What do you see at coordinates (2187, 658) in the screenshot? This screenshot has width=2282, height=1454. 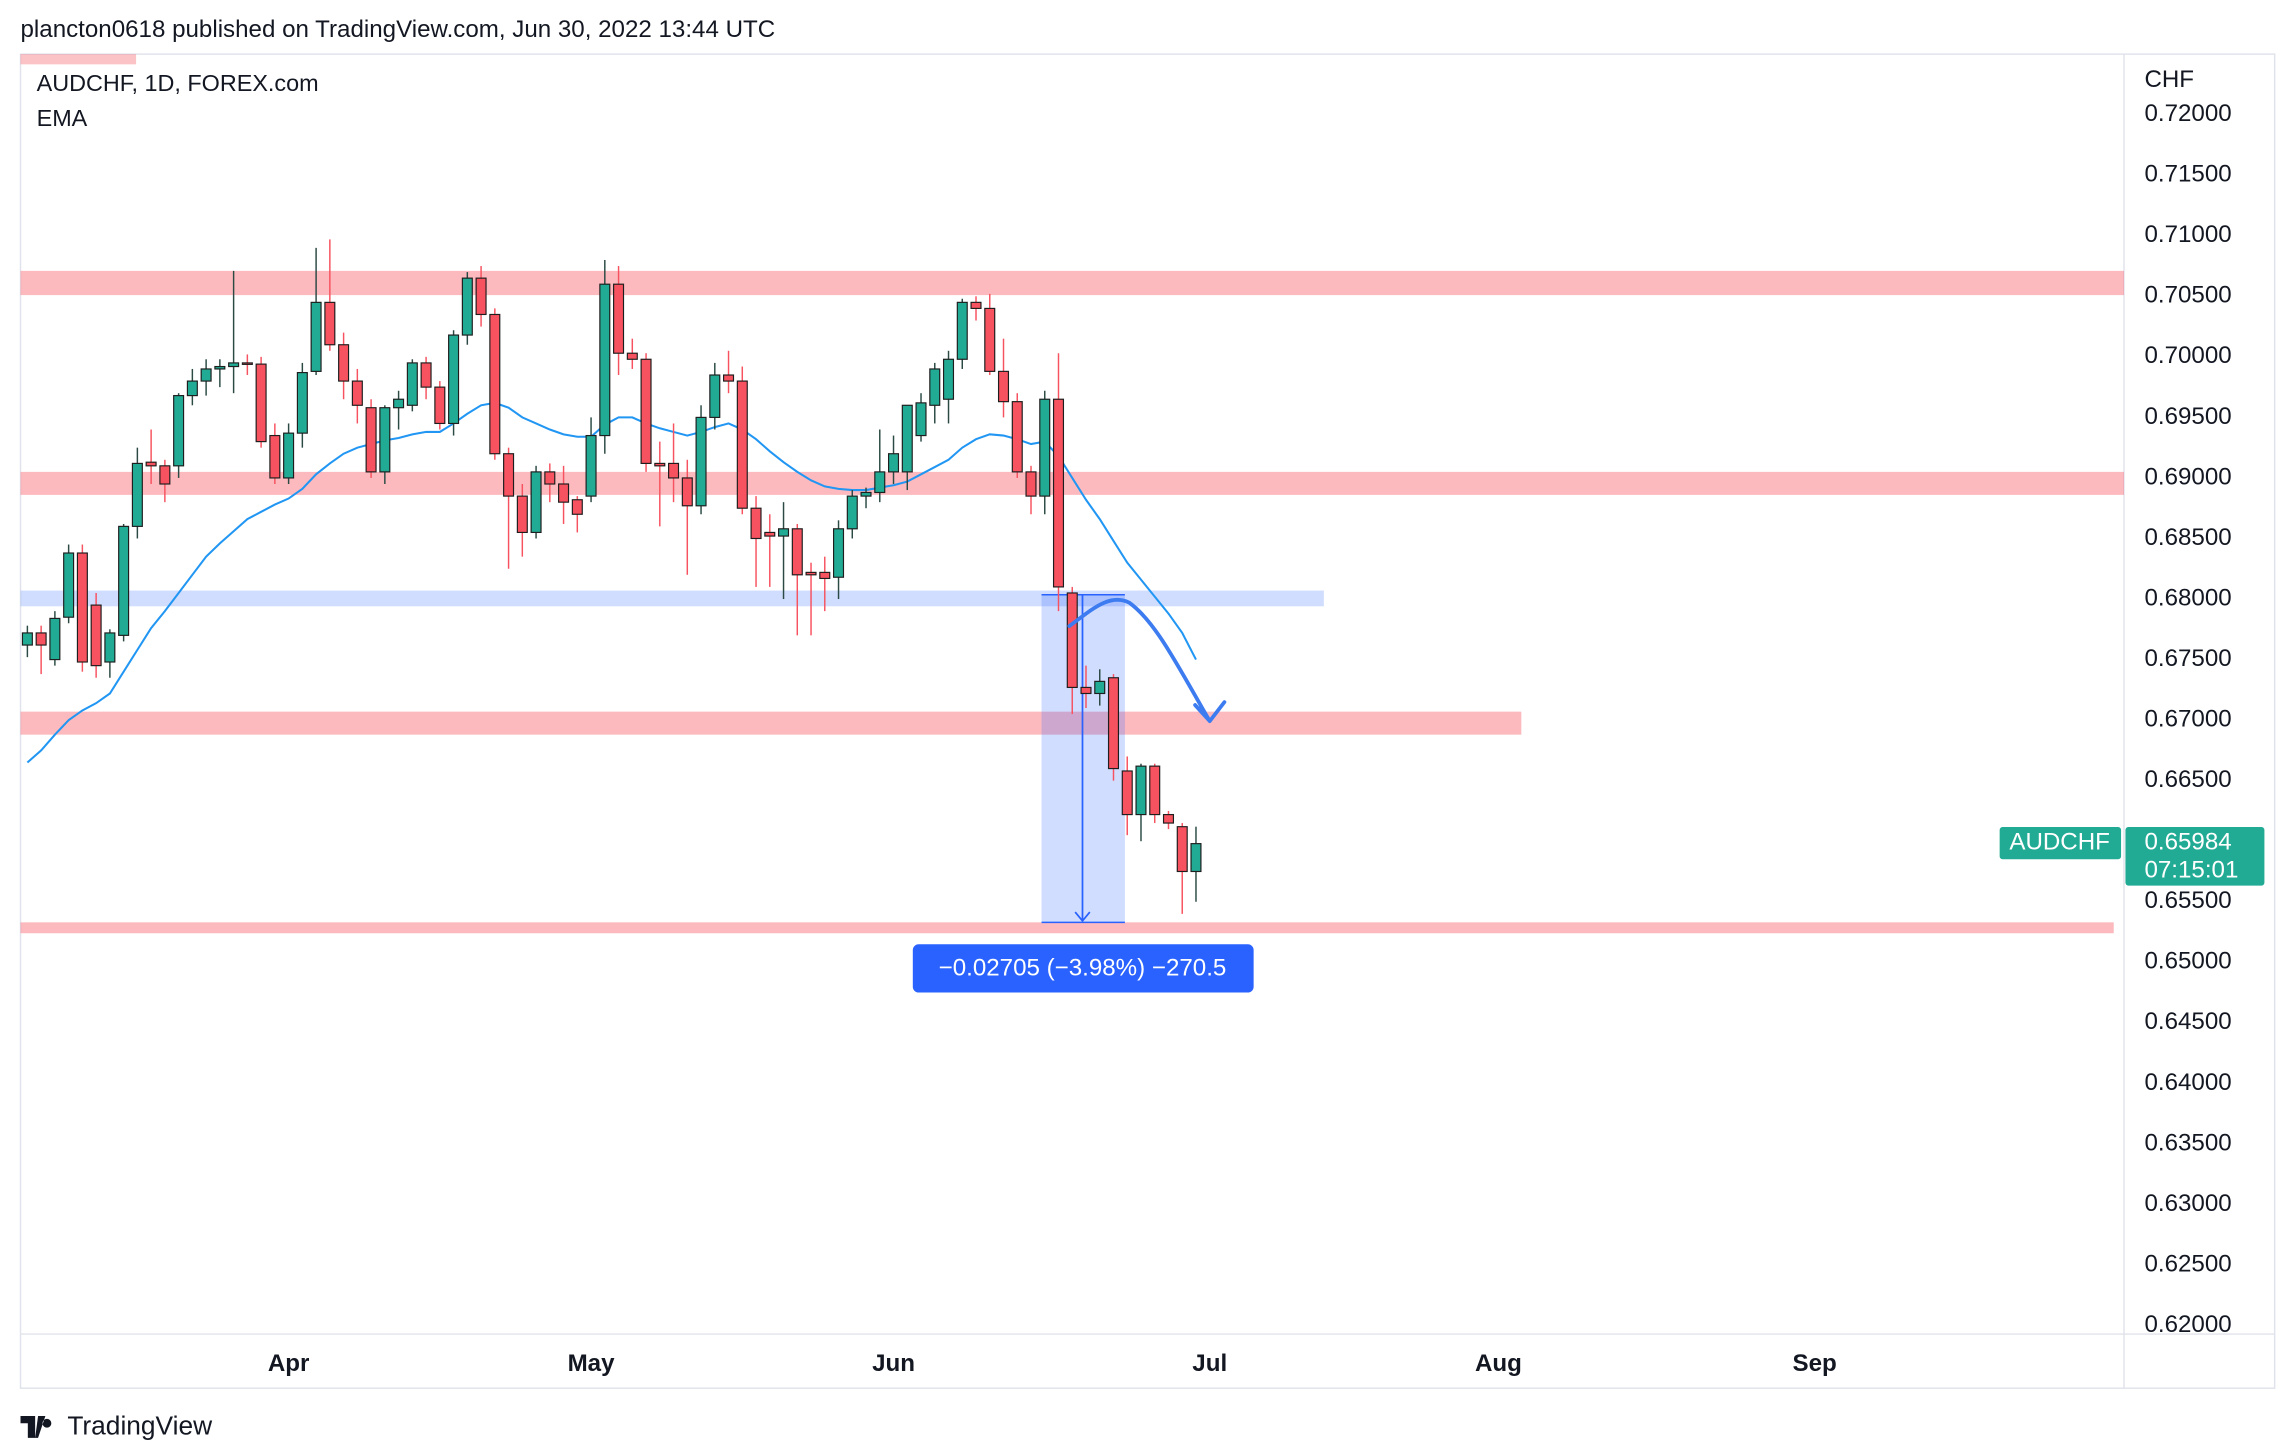 I see `y-tick-label: 0.67500` at bounding box center [2187, 658].